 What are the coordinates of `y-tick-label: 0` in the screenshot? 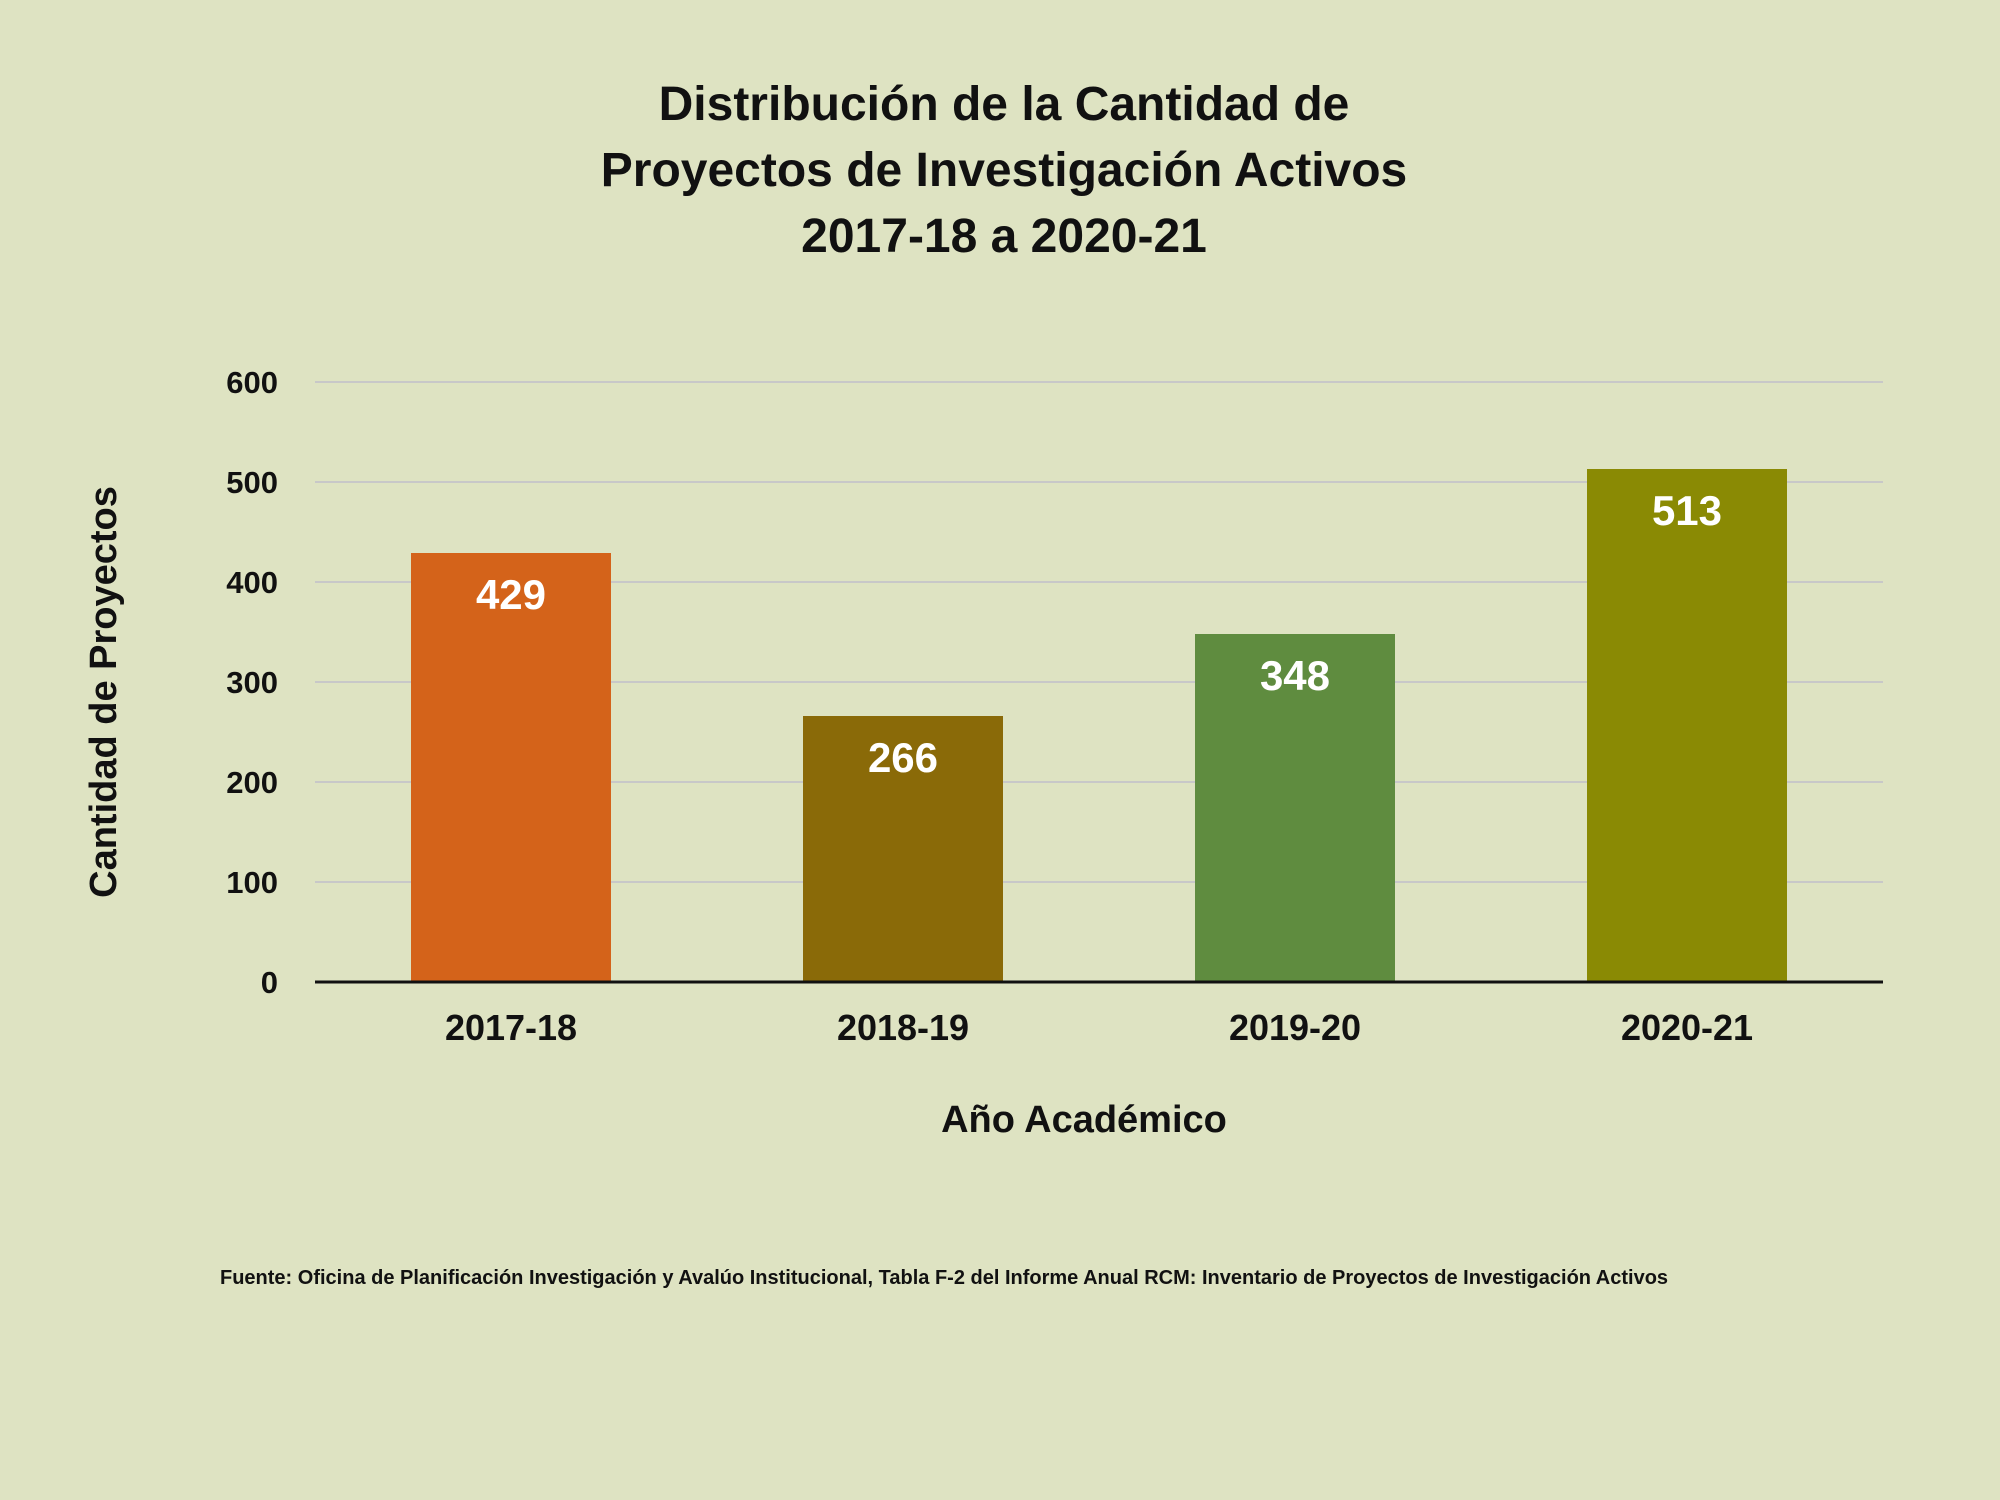 It's located at (269, 982).